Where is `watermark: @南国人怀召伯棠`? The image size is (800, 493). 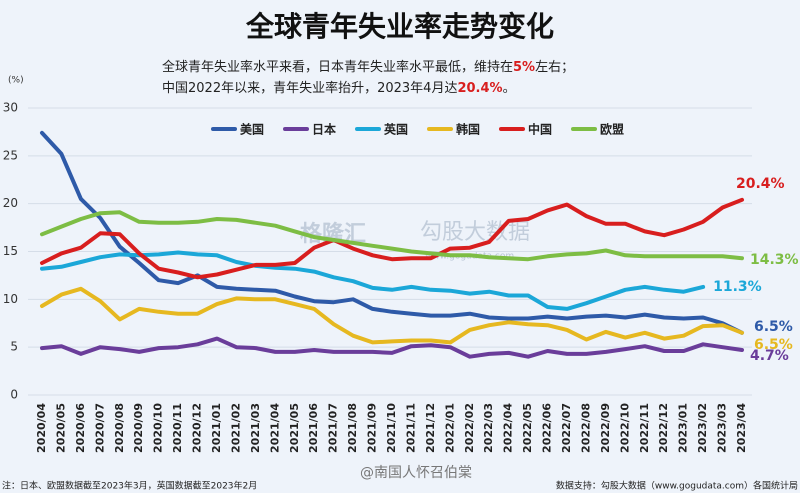 watermark: @南国人怀召伯棠 is located at coordinates (416, 473).